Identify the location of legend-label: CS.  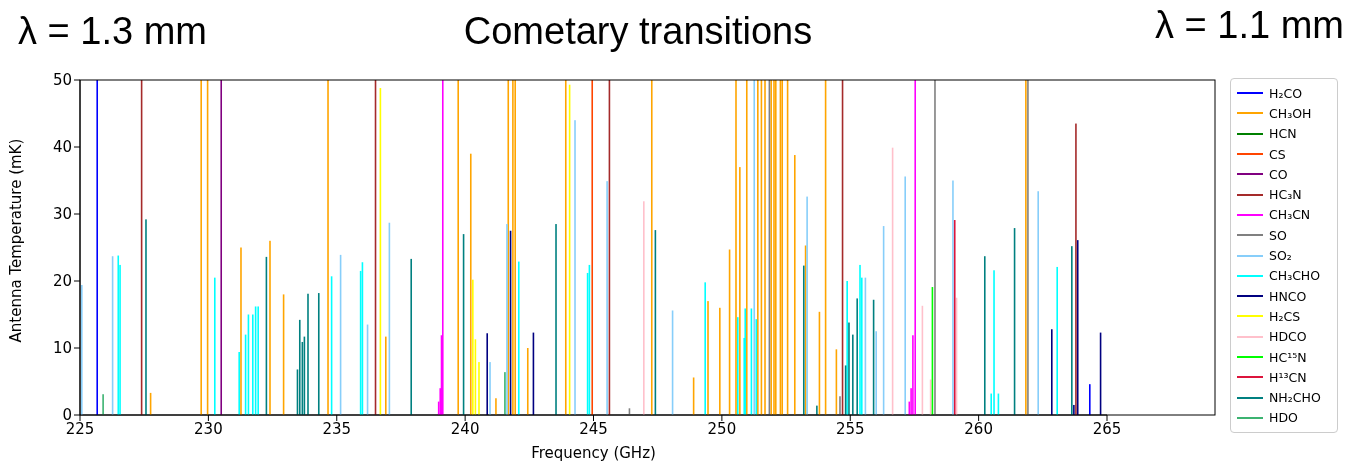
(1277, 154).